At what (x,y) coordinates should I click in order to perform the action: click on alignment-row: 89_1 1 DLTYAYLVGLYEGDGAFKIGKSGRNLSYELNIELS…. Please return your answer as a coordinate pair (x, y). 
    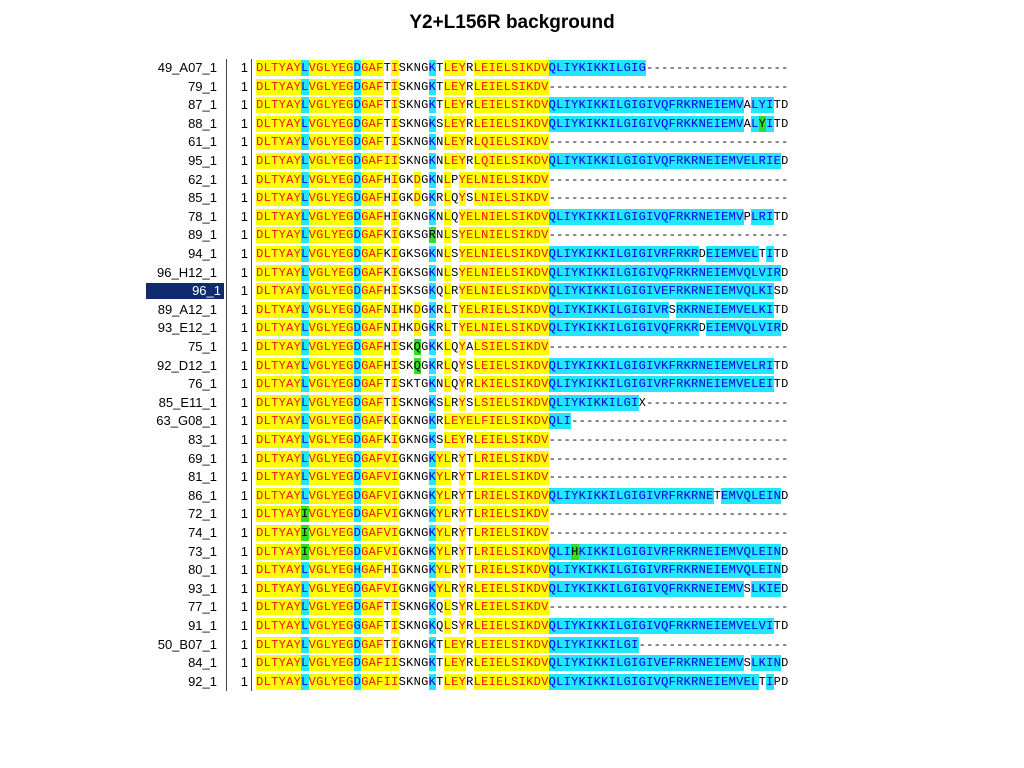
    Looking at the image, I should click on (512, 235).